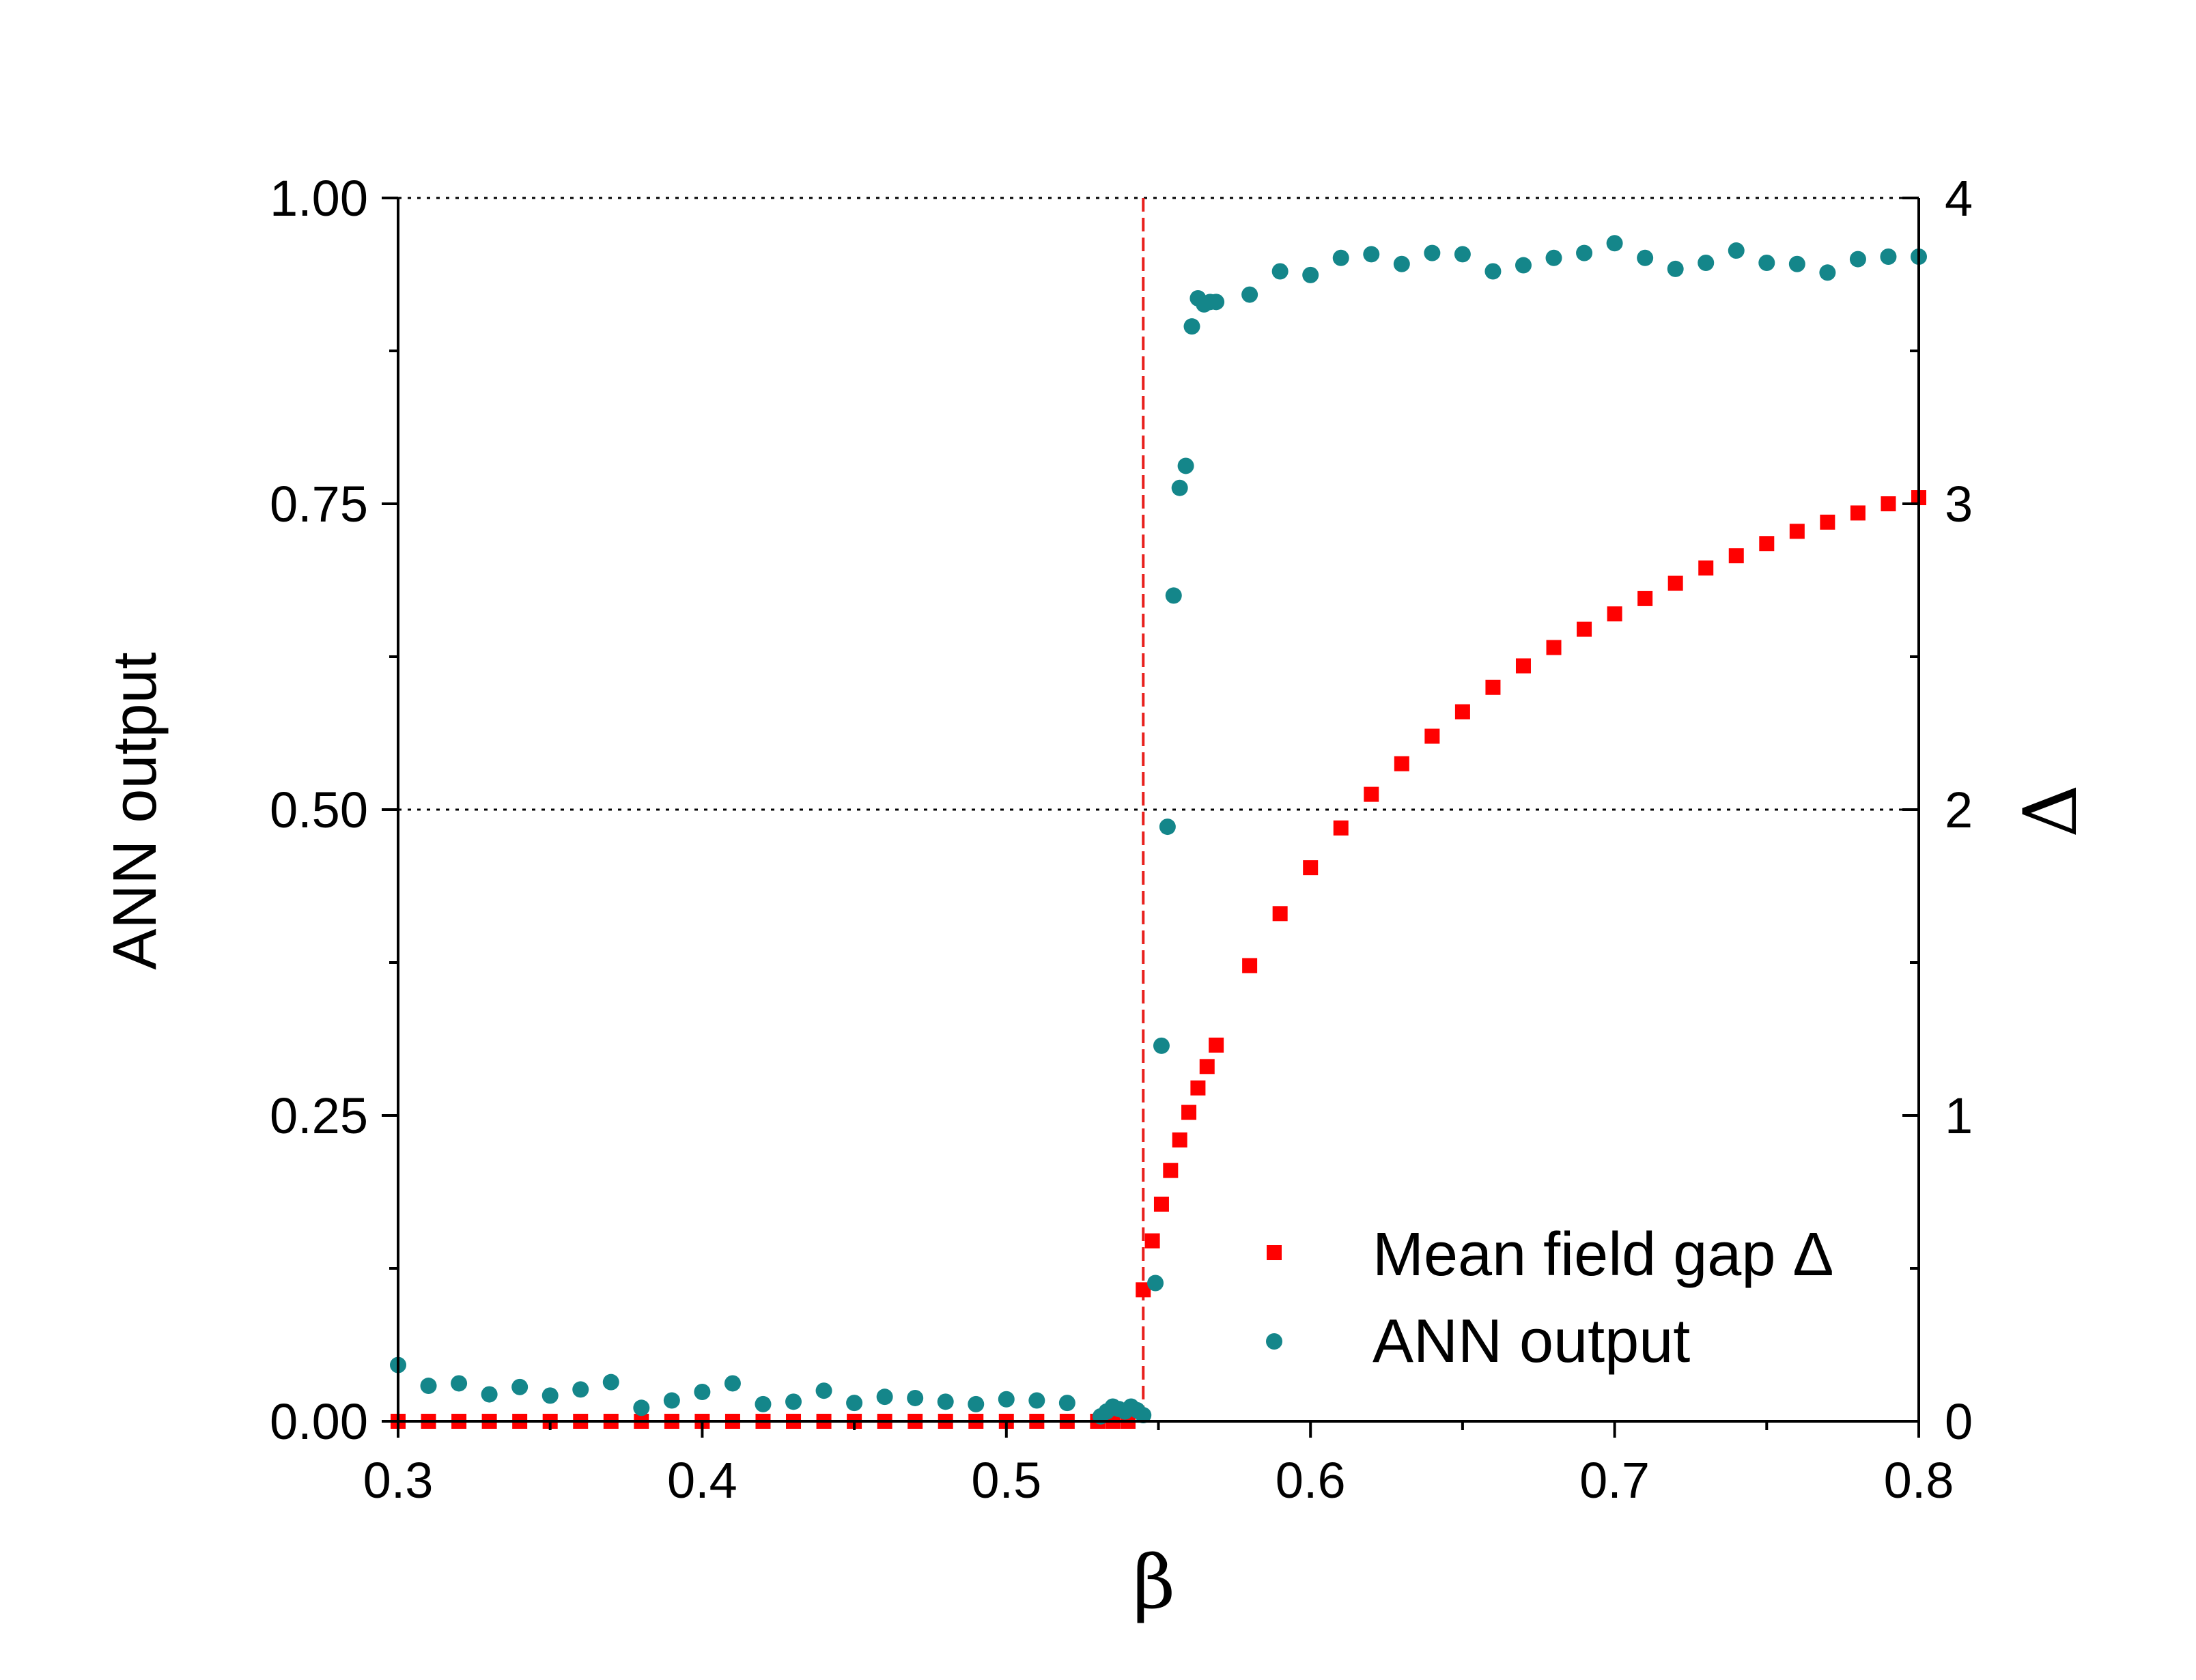 The image size is (2196, 1680). I want to click on y-right-tick-label: 2, so click(1959, 810).